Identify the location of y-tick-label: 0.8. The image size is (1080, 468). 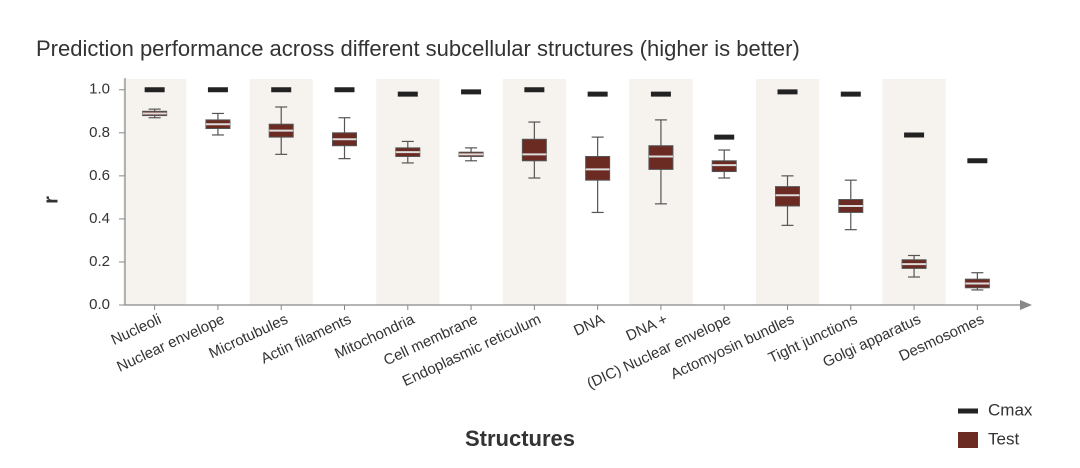
(99, 132).